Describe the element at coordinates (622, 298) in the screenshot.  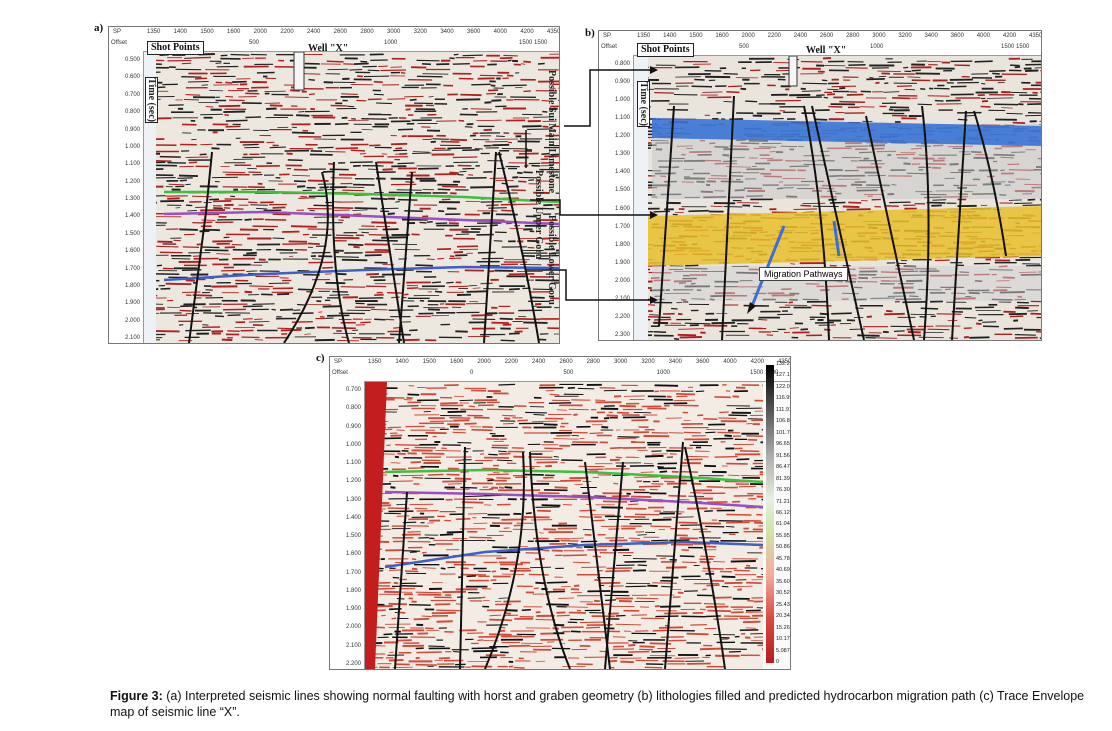
I see `time-tick: 2.100` at that location.